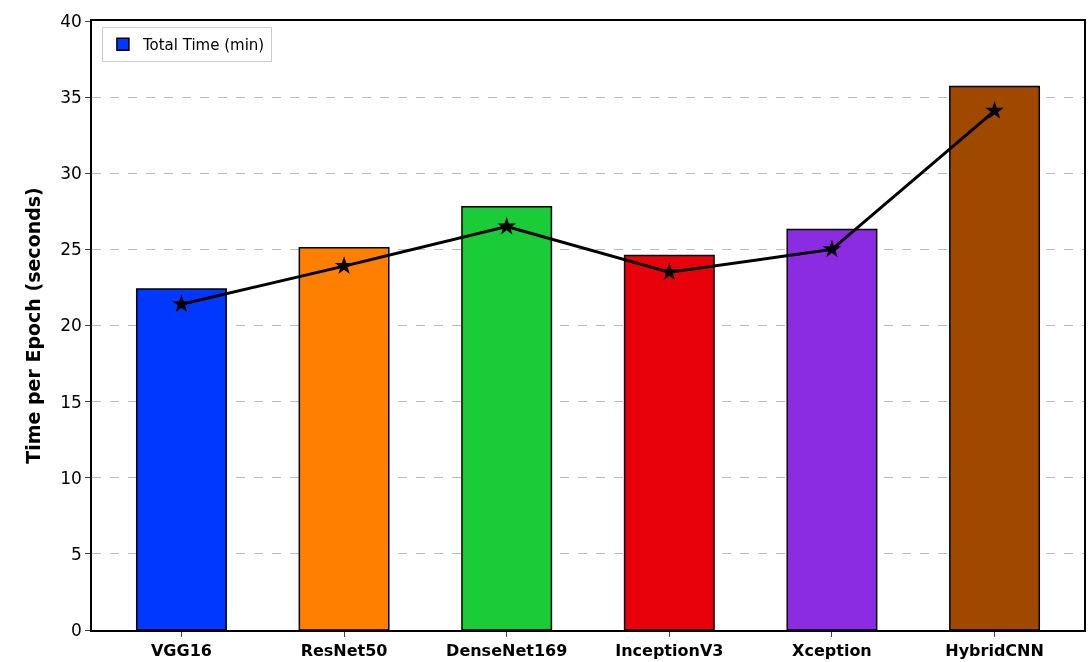 The height and width of the screenshot is (662, 1088). What do you see at coordinates (203, 45) in the screenshot?
I see `legend-label: Total Time (min)` at bounding box center [203, 45].